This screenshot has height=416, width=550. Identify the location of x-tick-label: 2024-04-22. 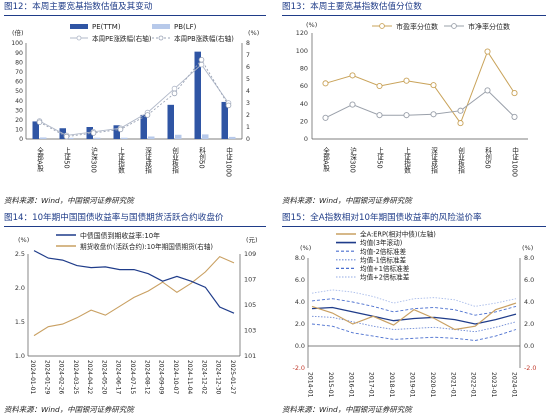
(89, 377).